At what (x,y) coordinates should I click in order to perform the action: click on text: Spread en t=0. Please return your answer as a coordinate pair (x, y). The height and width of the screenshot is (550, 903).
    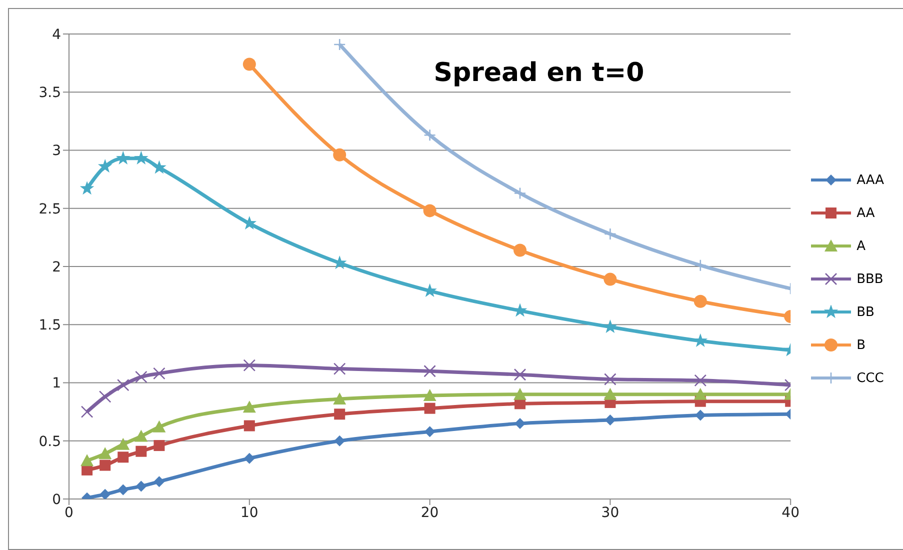
    Looking at the image, I should click on (539, 73).